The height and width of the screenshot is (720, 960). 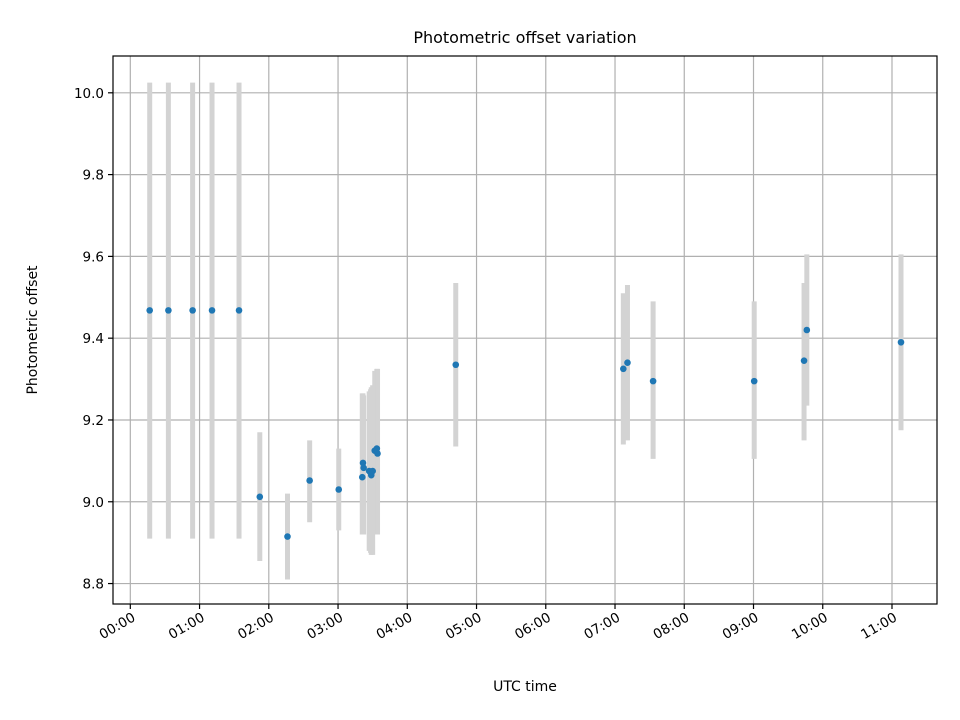 I want to click on y-axis-ticks: 8.8 9.0 9.2 9.4 9.6 9.8 10.0, so click(x=93, y=339).